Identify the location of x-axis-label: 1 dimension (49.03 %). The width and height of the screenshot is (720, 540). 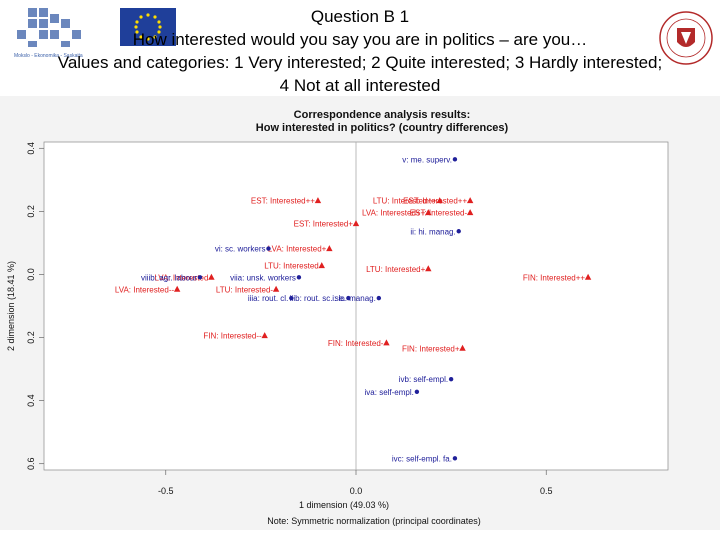
(344, 505).